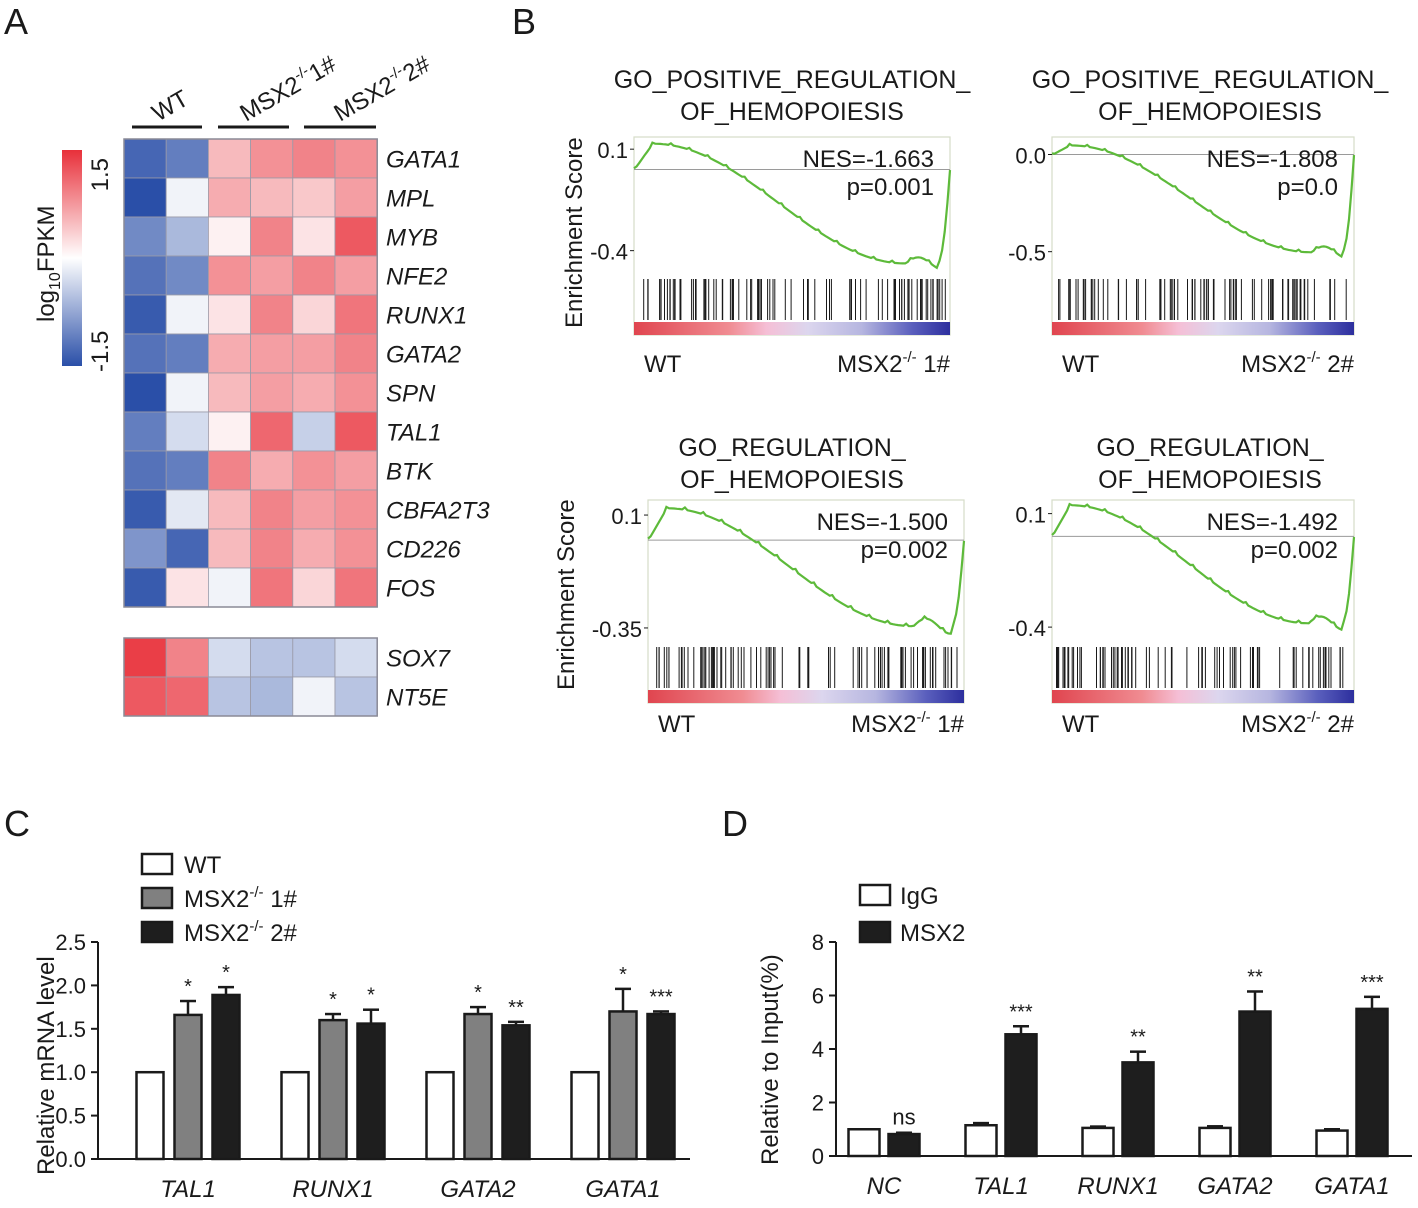 The width and height of the screenshot is (1418, 1208). I want to click on d-ytick-label: 0, so click(818, 1156).